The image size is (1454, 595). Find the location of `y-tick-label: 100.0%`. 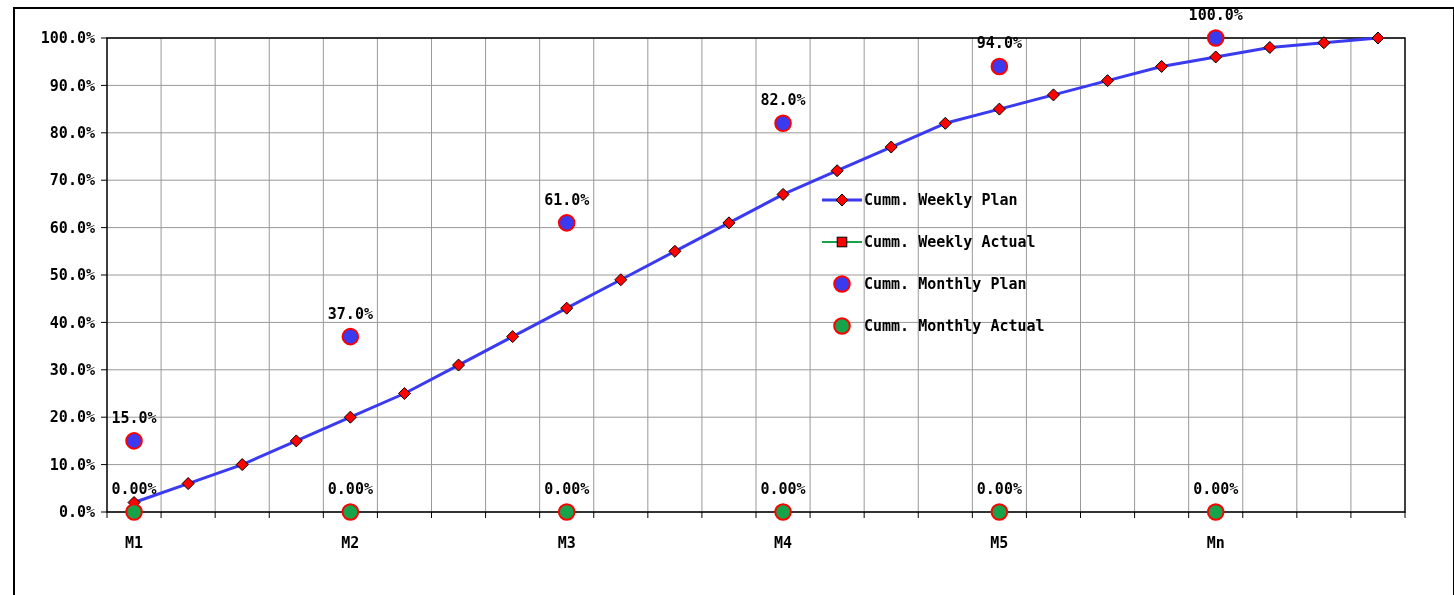

y-tick-label: 100.0% is located at coordinates (67, 38).